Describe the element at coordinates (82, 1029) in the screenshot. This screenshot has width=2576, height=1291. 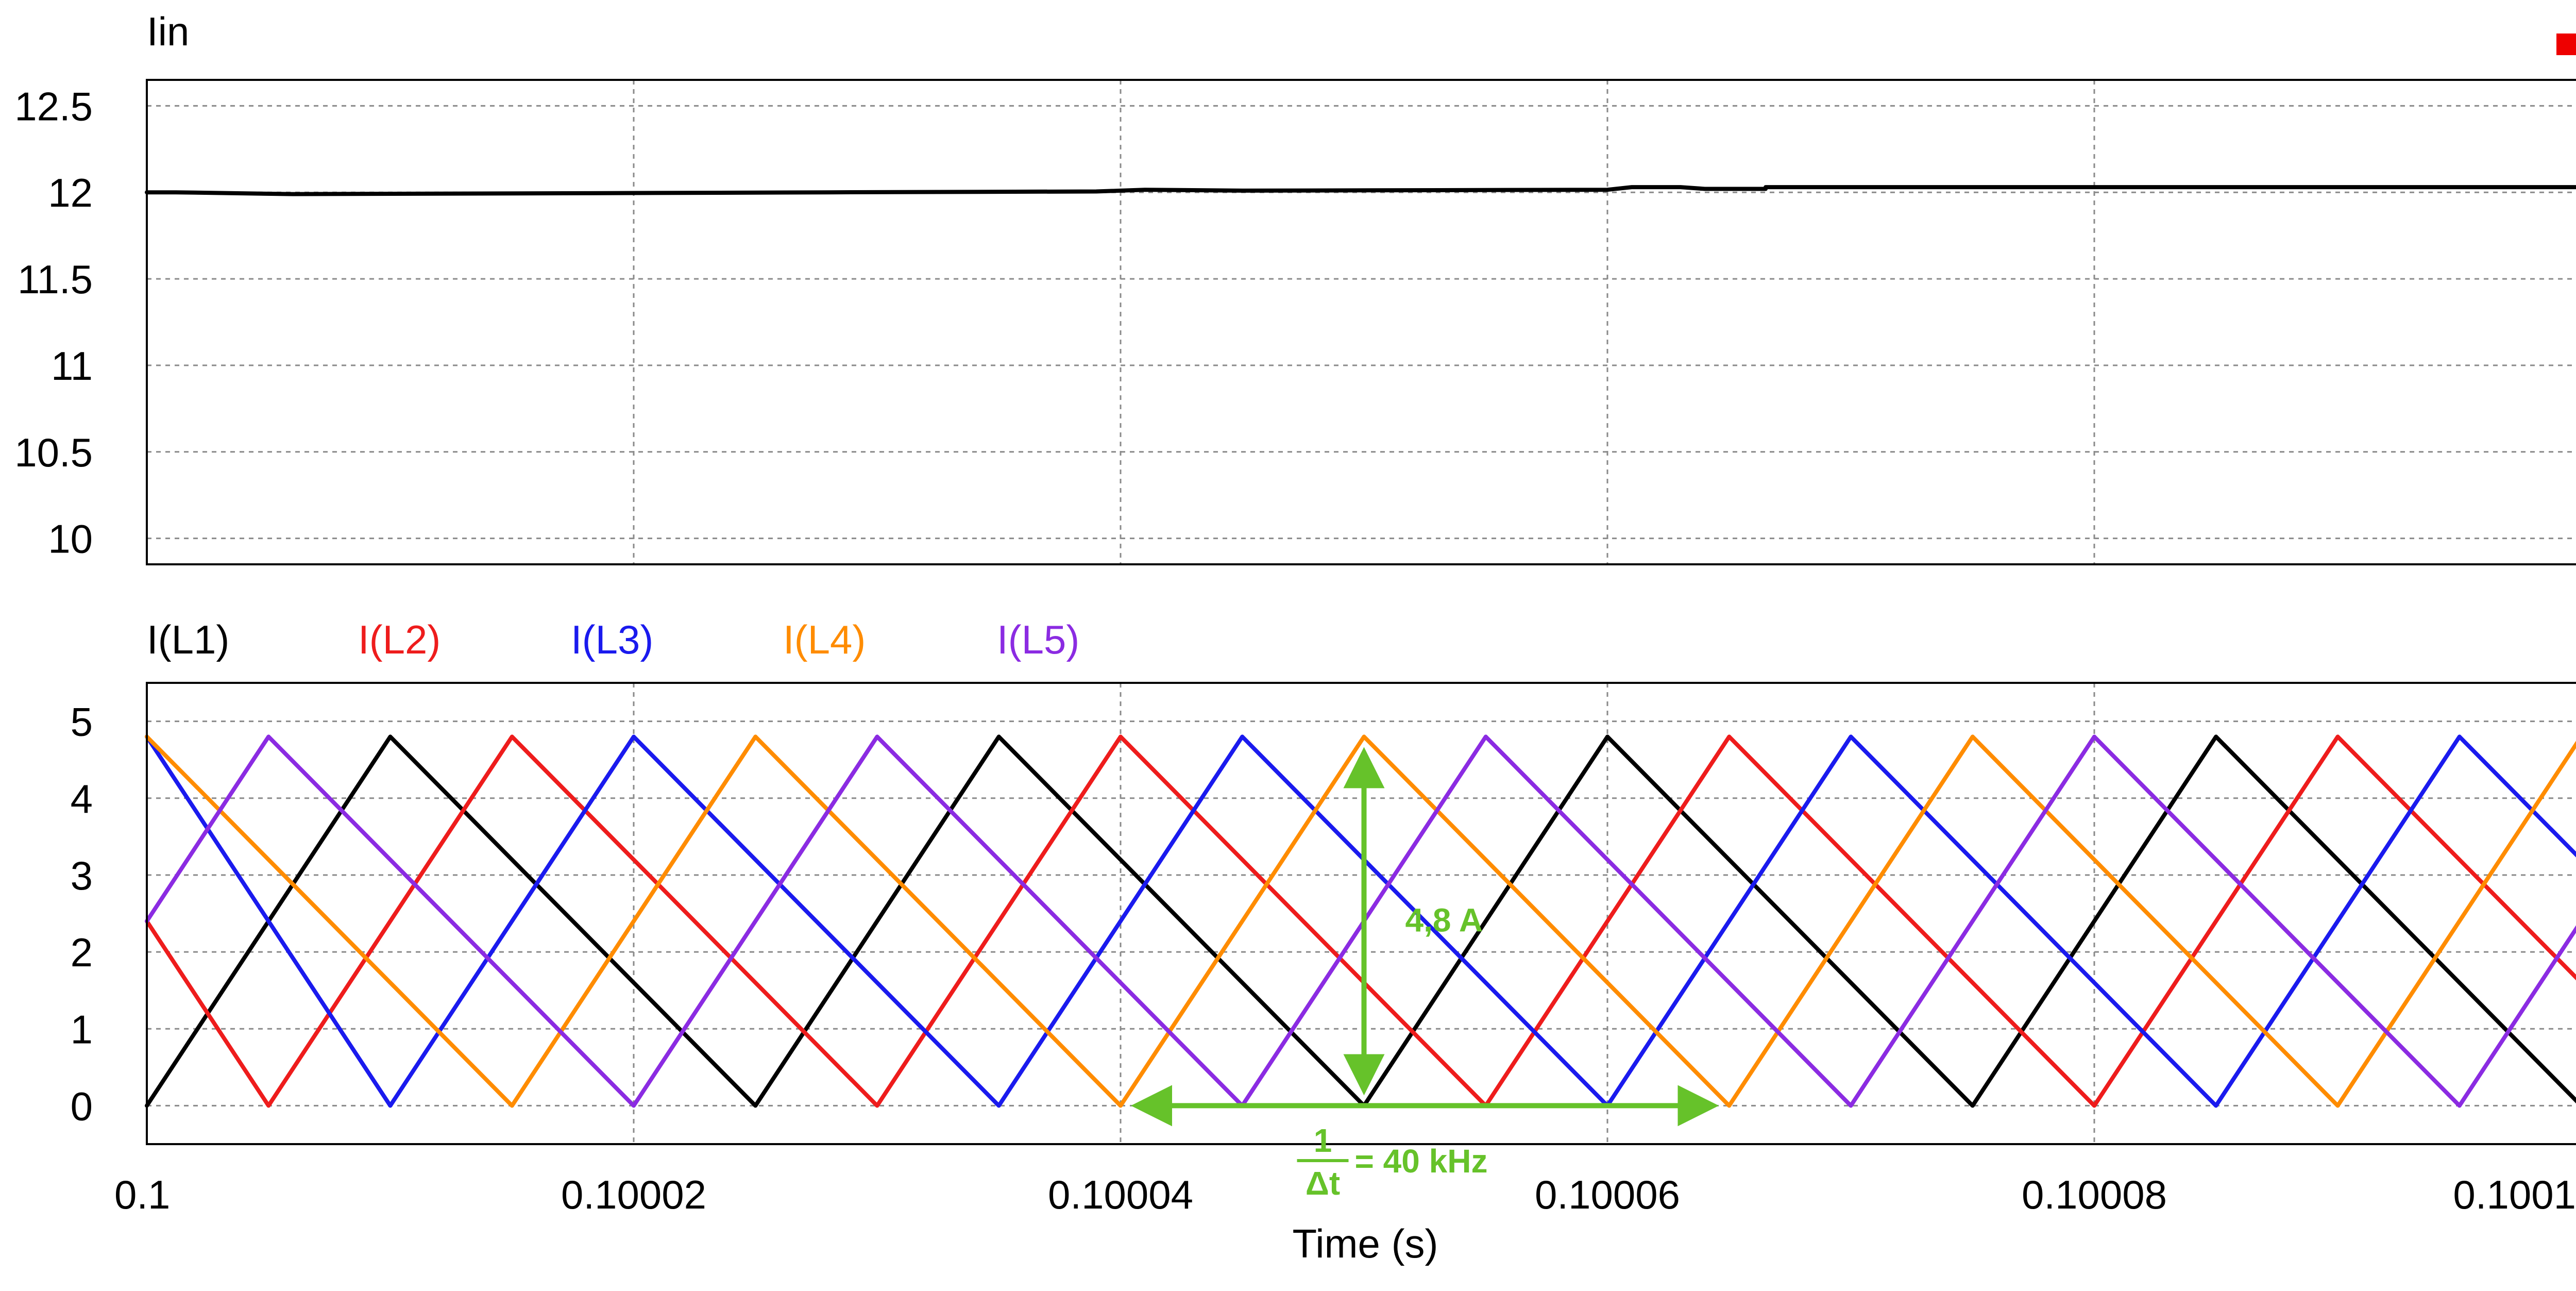
I see `bottom-y-tick-1: 1` at that location.